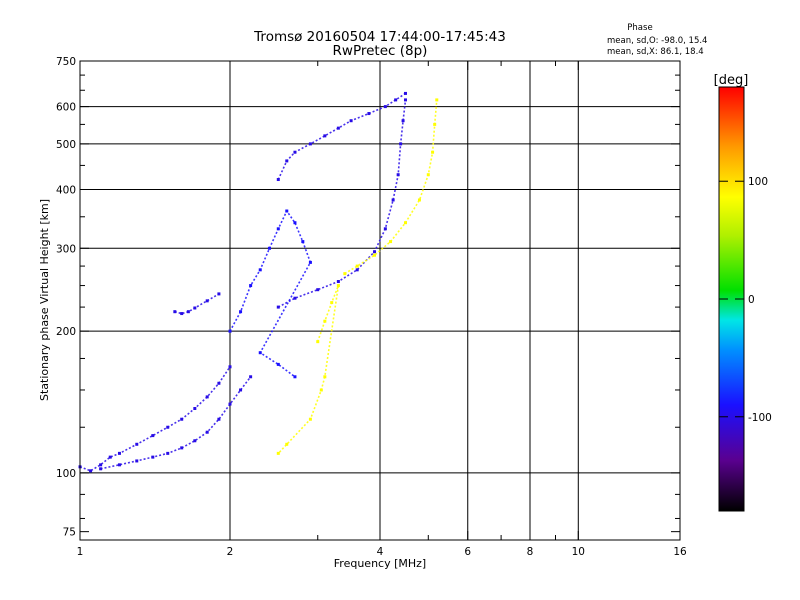  What do you see at coordinates (380, 51) in the screenshot?
I see `chart-subtitle: RwPretec (8p)` at bounding box center [380, 51].